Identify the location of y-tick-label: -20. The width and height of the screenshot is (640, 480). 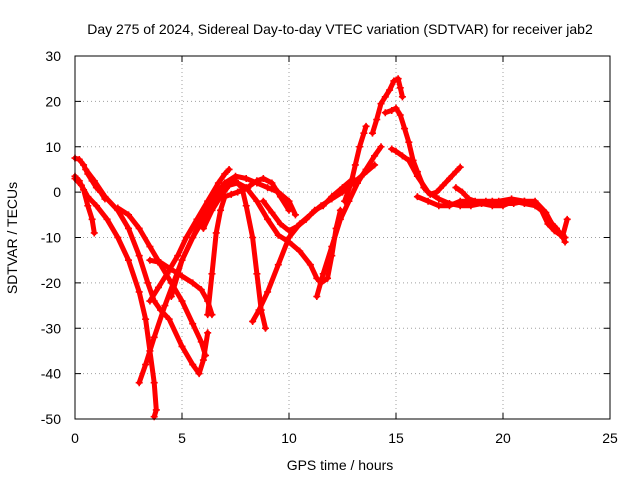
(51, 283).